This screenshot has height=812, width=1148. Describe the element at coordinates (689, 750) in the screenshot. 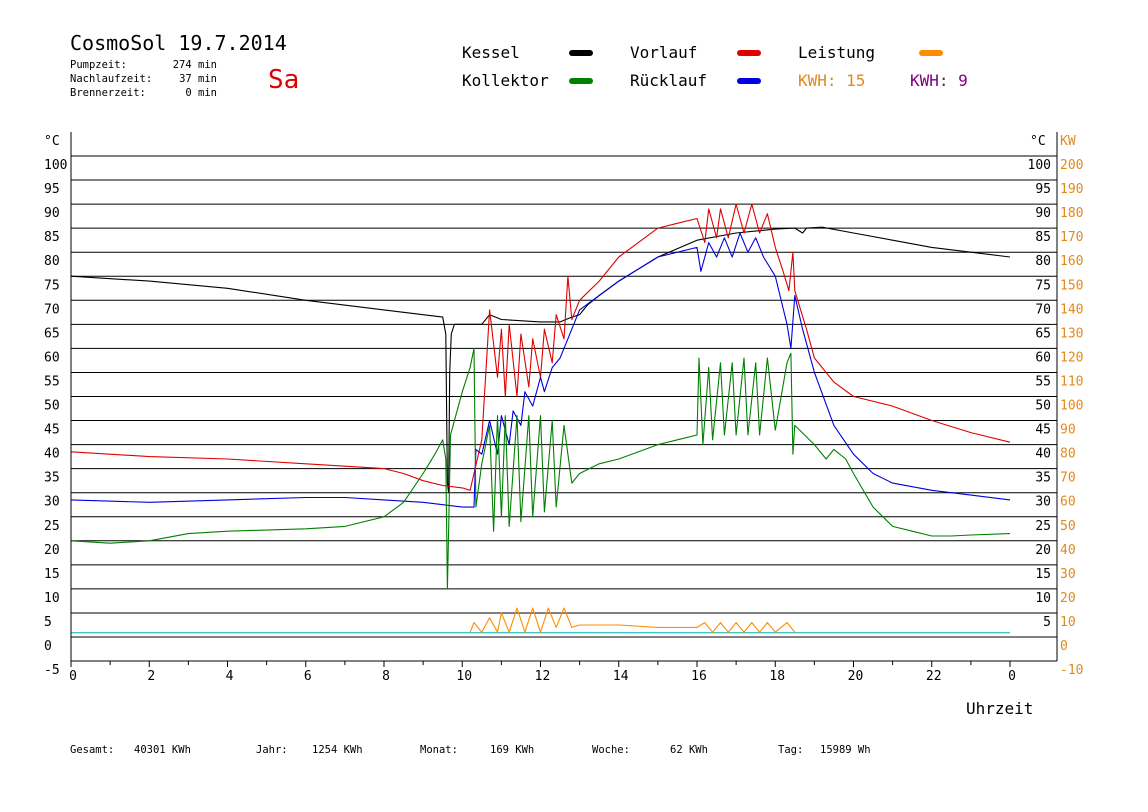

I see `footer-value-3: 62 KWh` at that location.